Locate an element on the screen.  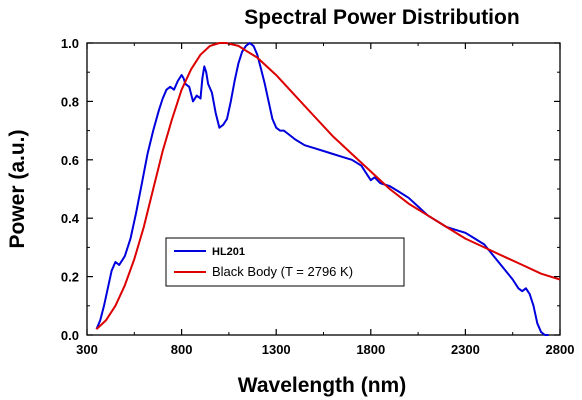
x-tick-label: 2800 is located at coordinates (560, 349).